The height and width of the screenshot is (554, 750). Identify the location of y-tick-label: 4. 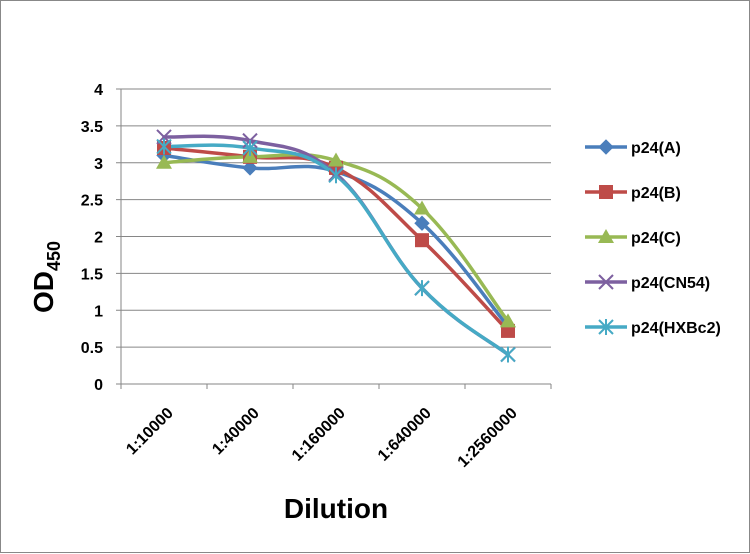
(98, 90).